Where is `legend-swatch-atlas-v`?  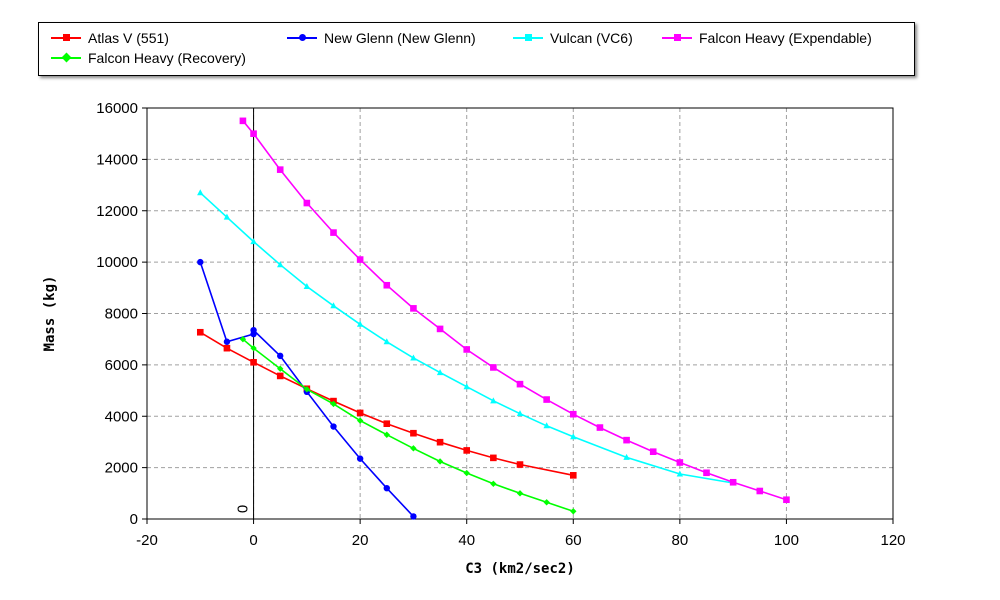 legend-swatch-atlas-v is located at coordinates (66, 37).